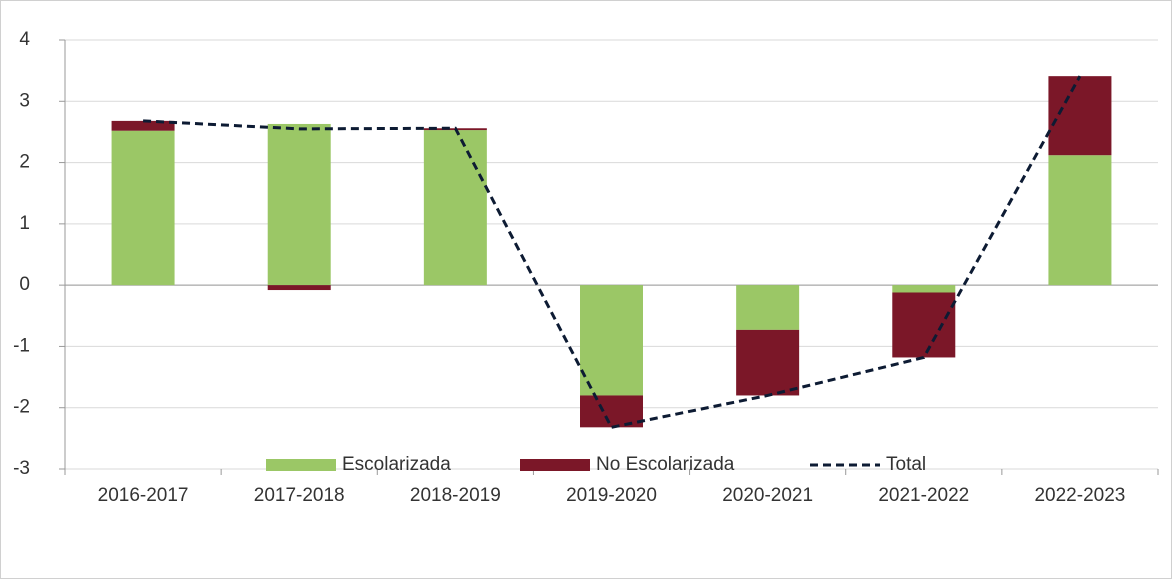 The height and width of the screenshot is (579, 1172). Describe the element at coordinates (923, 495) in the screenshot. I see `x-tick-label: 2021-2022` at that location.